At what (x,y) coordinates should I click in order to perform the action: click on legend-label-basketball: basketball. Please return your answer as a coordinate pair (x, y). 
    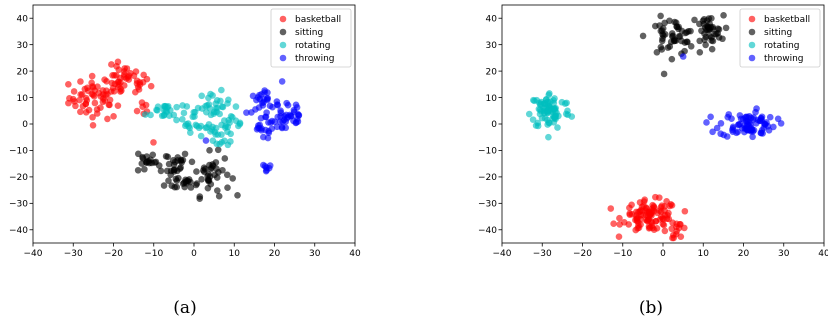
    Looking at the image, I should click on (318, 20).